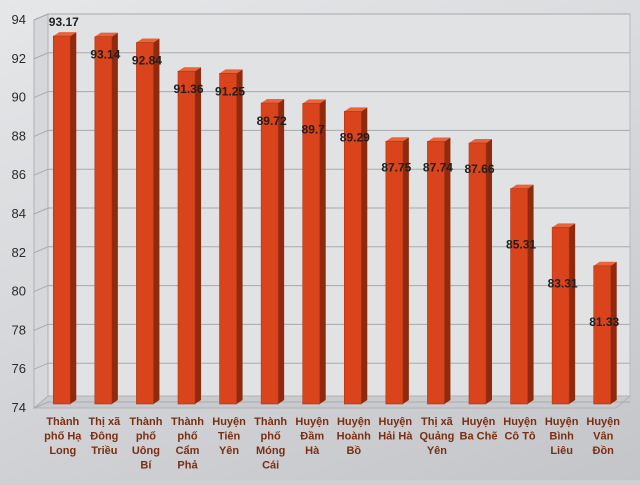 Image resolution: width=640 pixels, height=485 pixels. Describe the element at coordinates (563, 283) in the screenshot. I see `data-label: 83.31` at that location.